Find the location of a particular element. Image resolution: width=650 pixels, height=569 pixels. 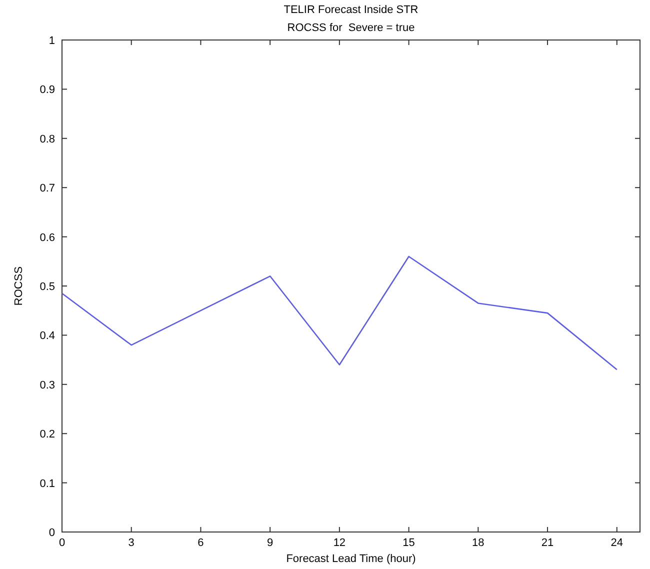

x-tick-label: 12 is located at coordinates (339, 543).